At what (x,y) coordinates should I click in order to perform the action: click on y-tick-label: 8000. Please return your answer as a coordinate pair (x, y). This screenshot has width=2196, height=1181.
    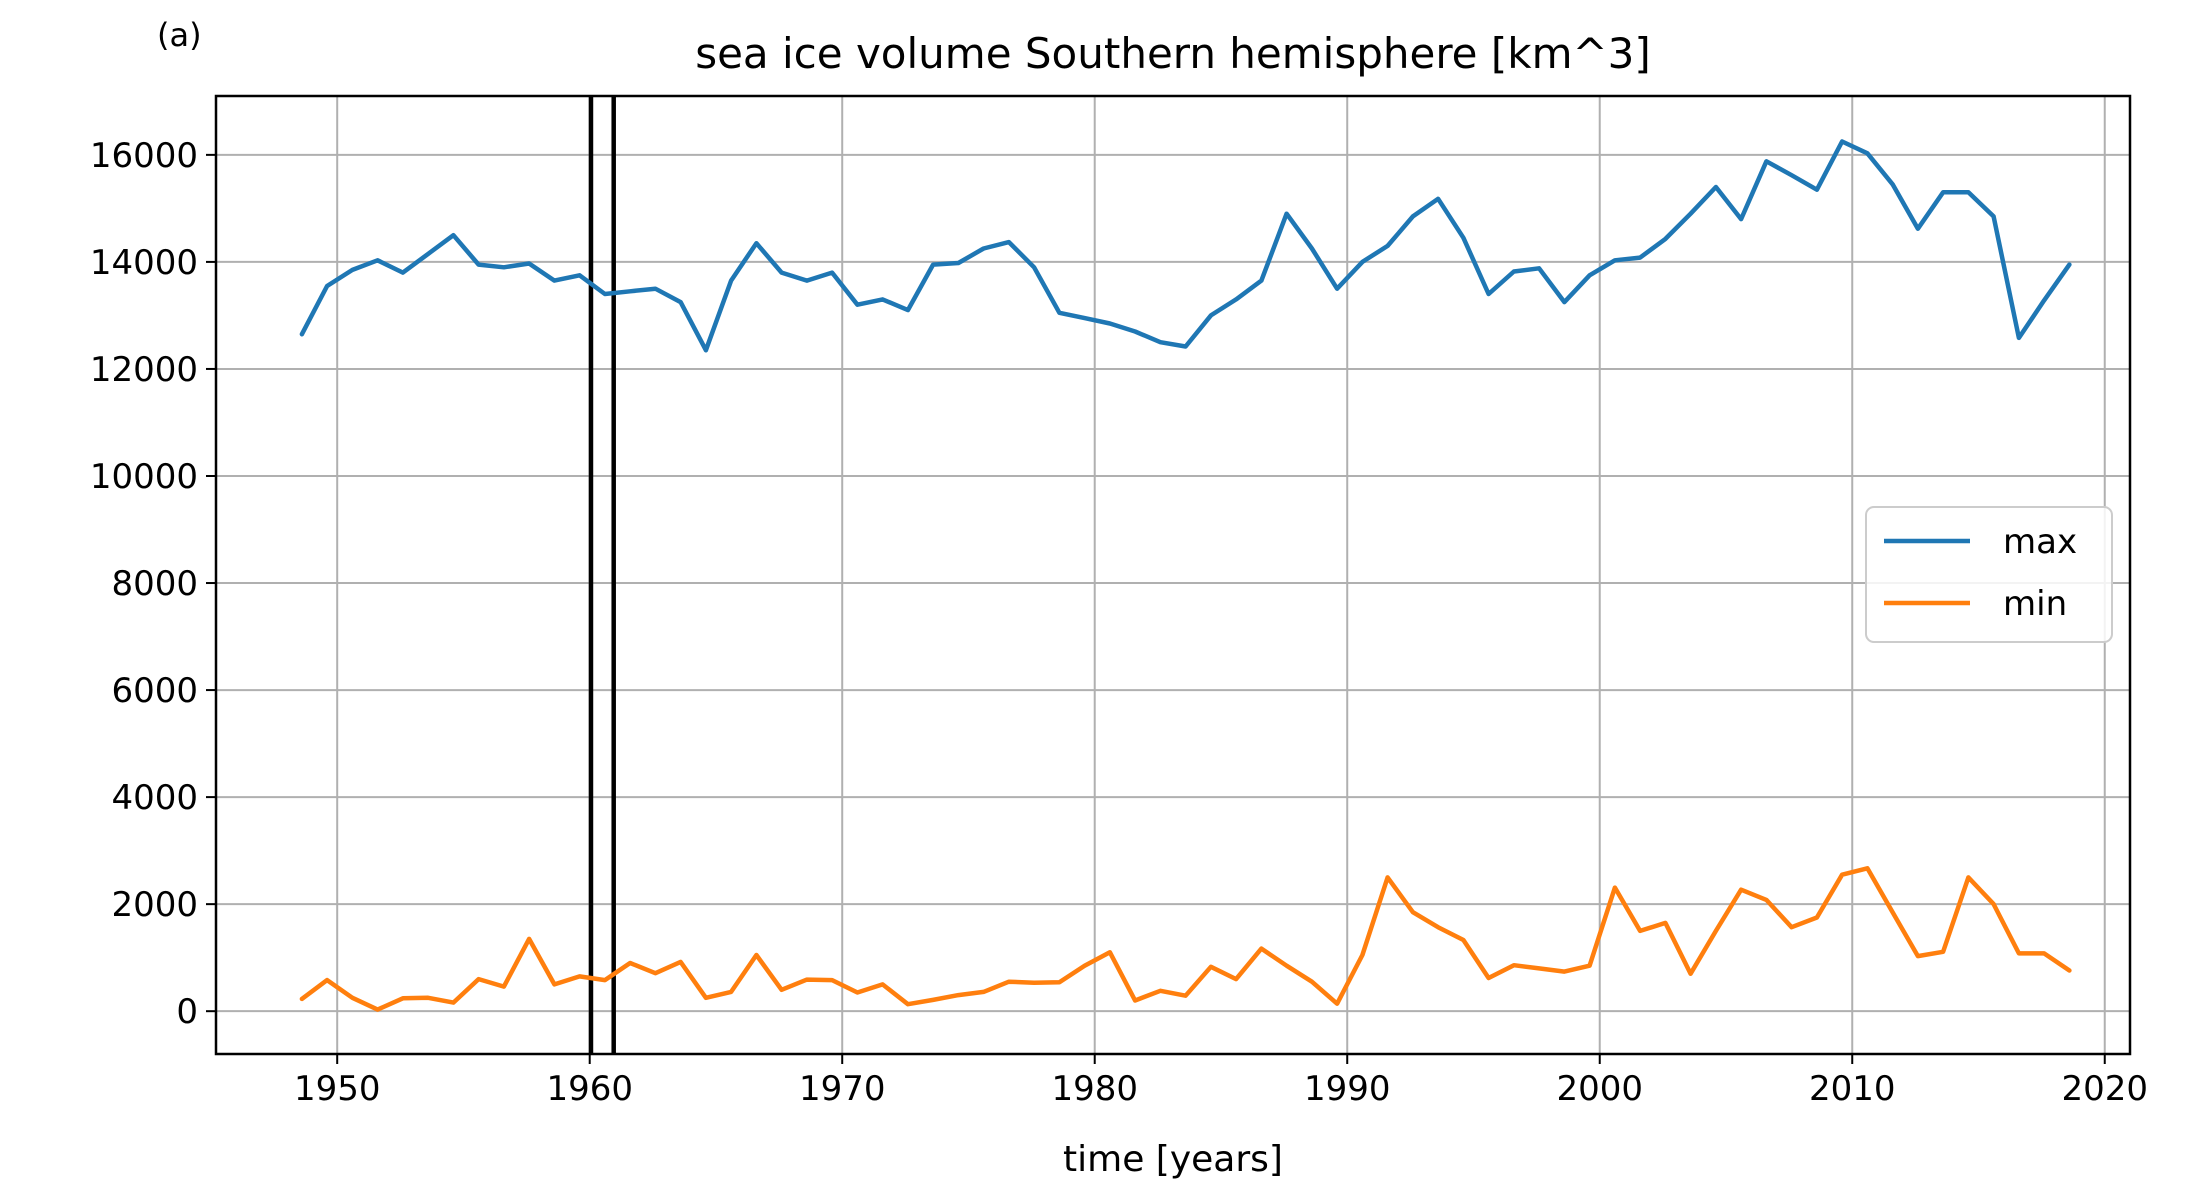
    Looking at the image, I should click on (154, 584).